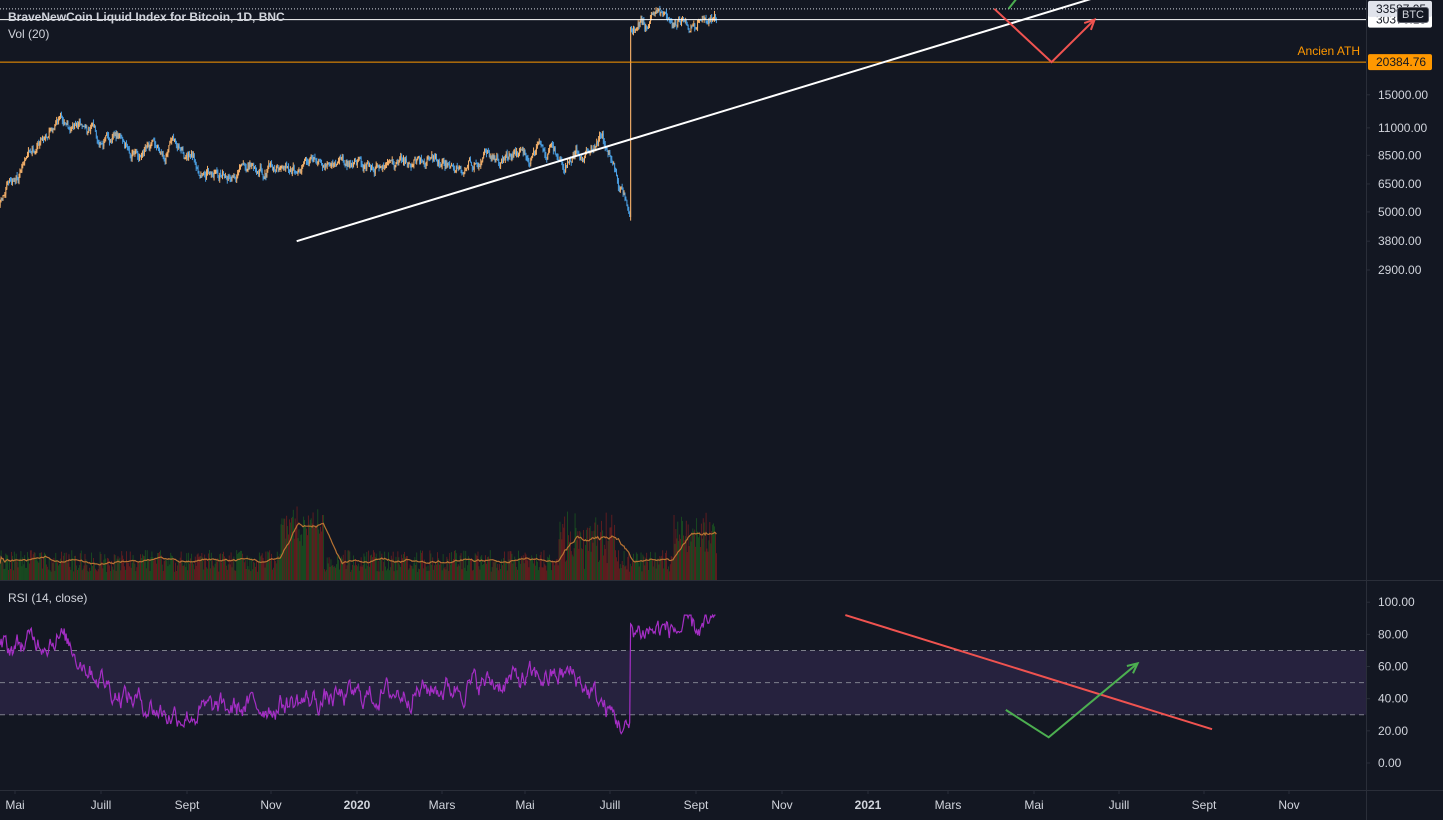 The image size is (1443, 820). What do you see at coordinates (1400, 62) in the screenshot?
I see `ath-price-tag-bg` at bounding box center [1400, 62].